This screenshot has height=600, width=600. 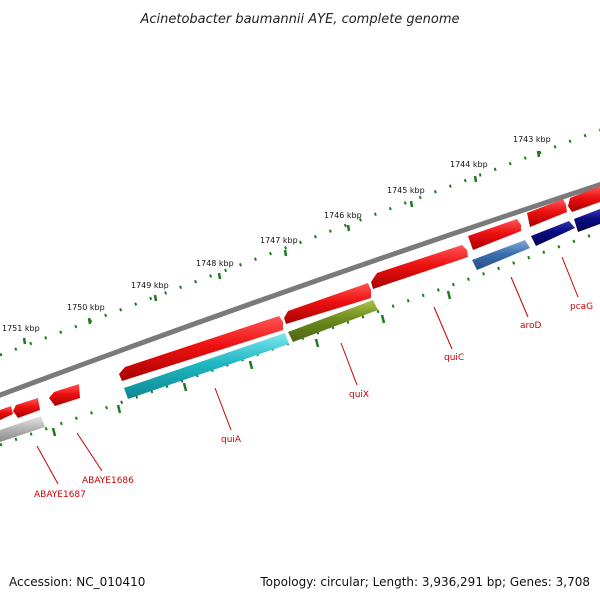 I want to click on kbp-label-1750: 1750 kbp, so click(x=86, y=307).